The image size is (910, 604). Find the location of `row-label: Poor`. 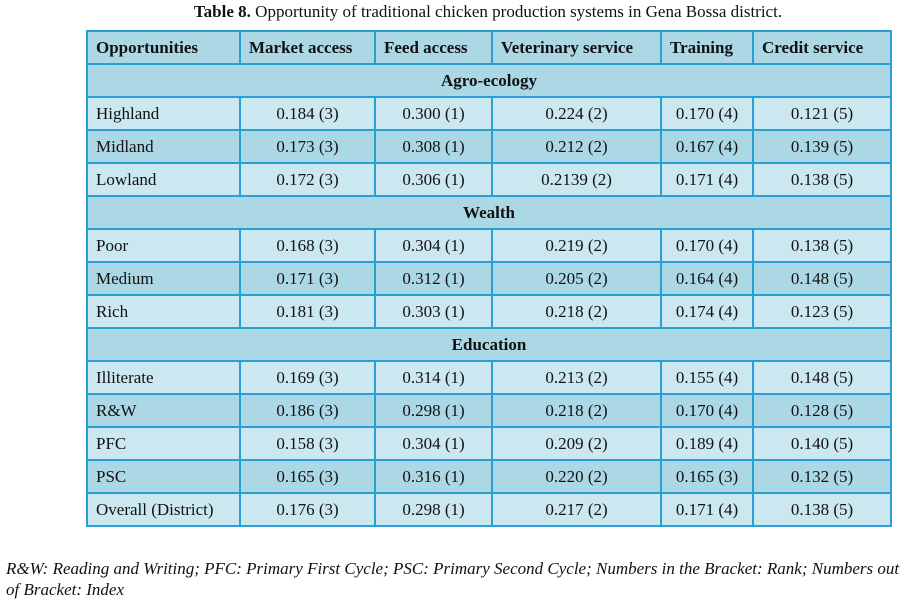

row-label: Poor is located at coordinates (163, 245).